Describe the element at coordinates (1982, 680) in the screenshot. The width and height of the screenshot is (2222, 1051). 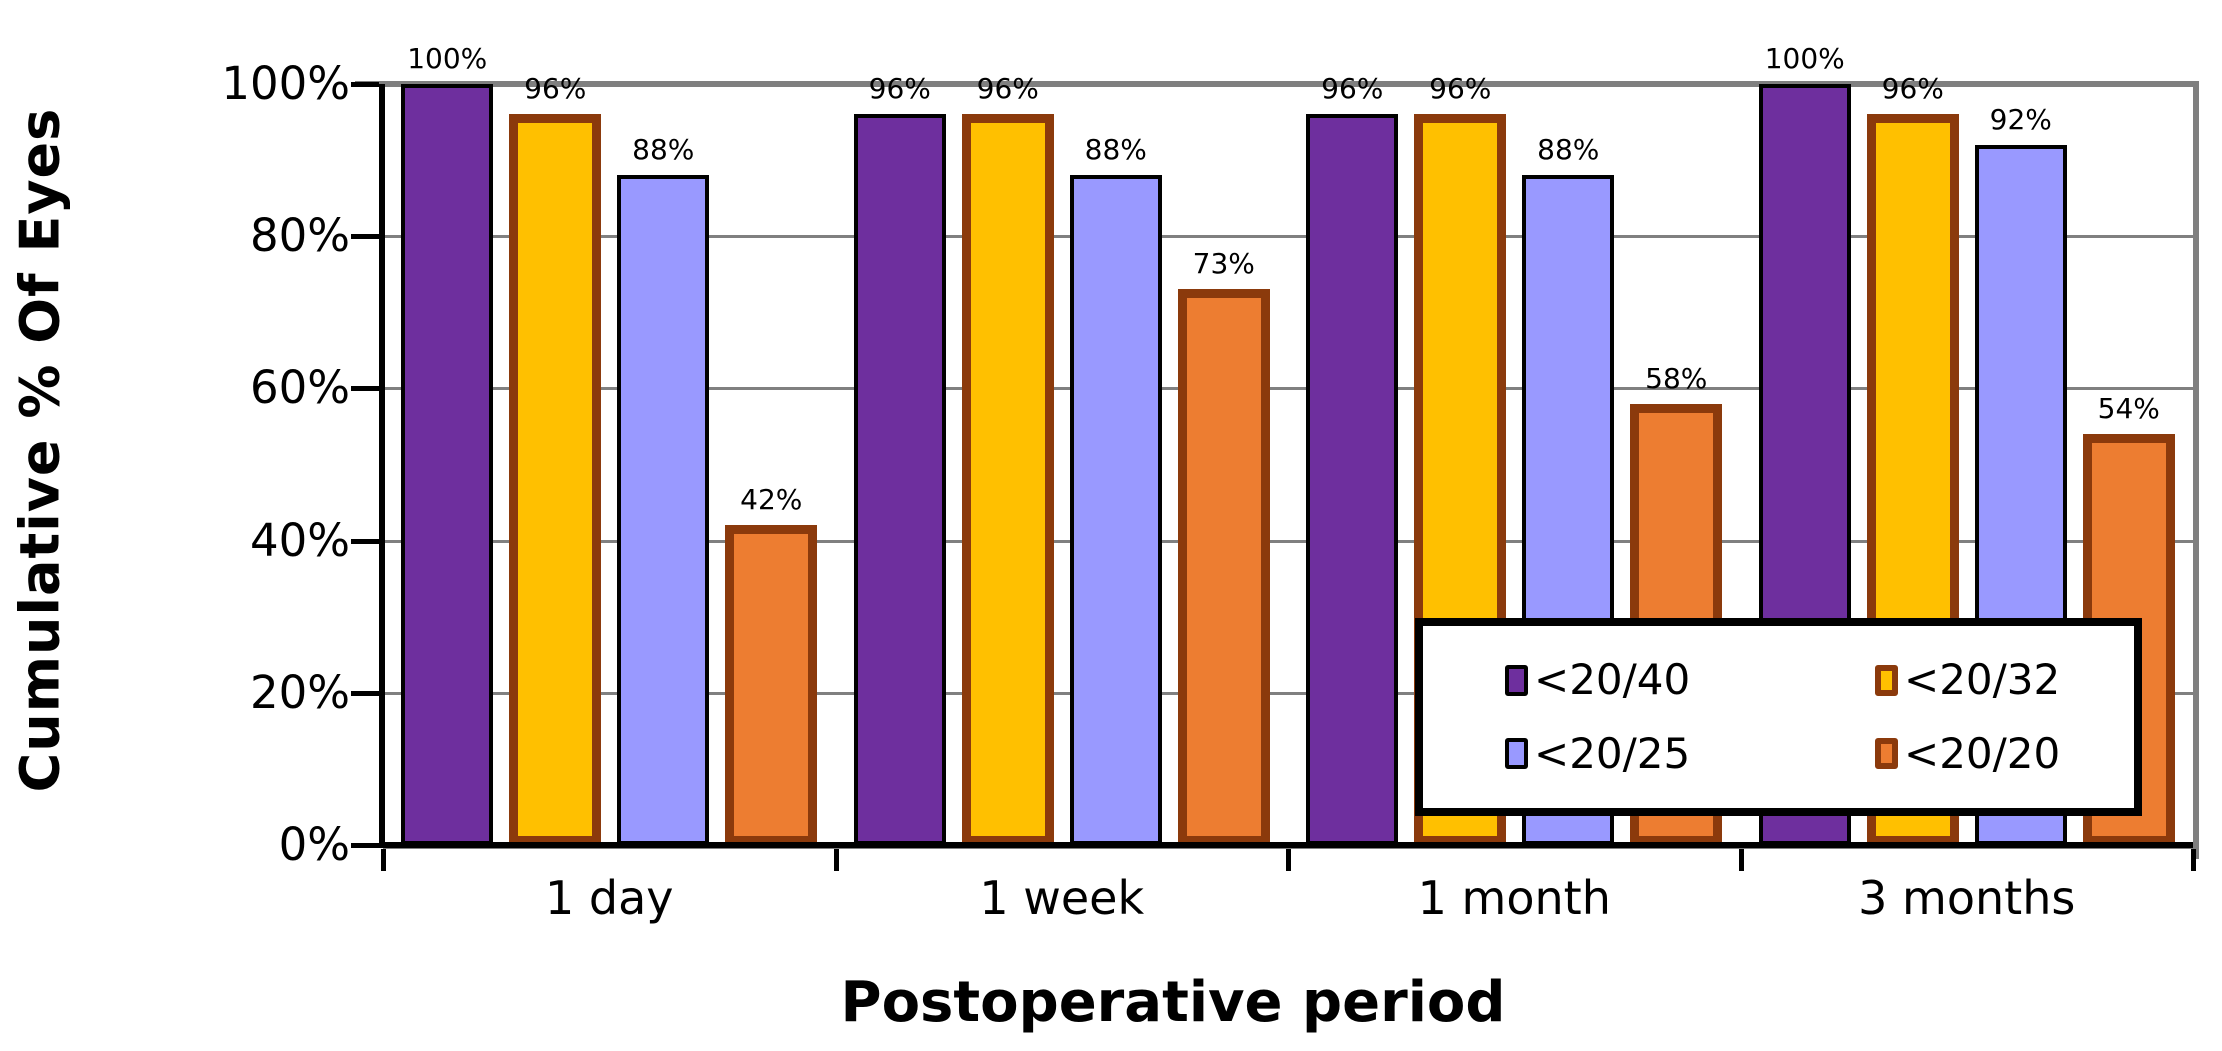
I see `legend-label: <20/32` at that location.